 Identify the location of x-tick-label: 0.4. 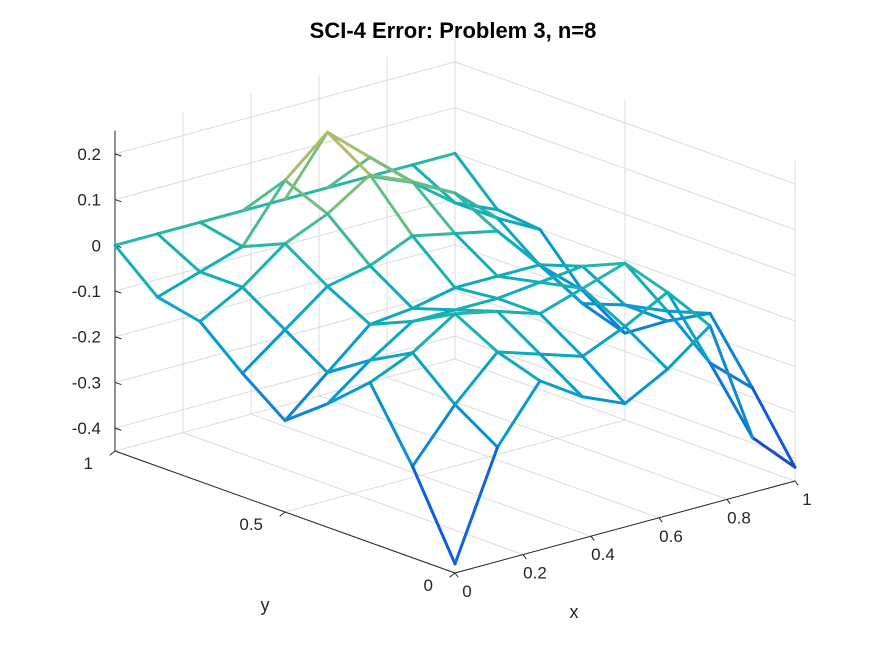
(603, 554).